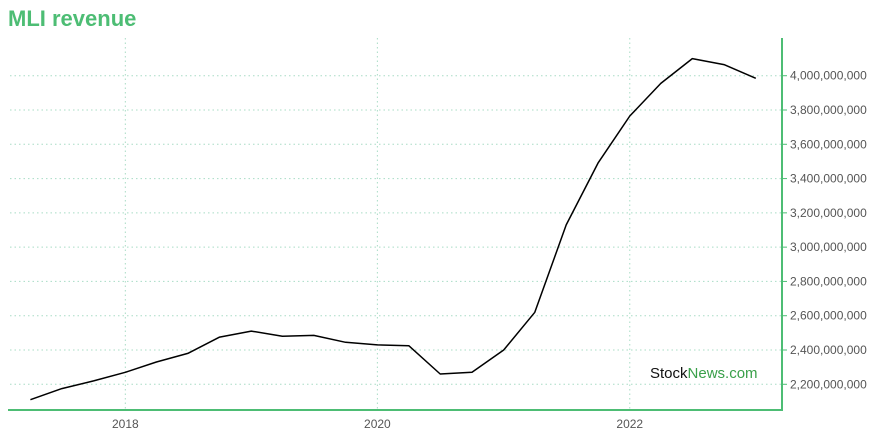 The width and height of the screenshot is (880, 440). What do you see at coordinates (828, 179) in the screenshot?
I see `y-tick-label: 3,400,000,000` at bounding box center [828, 179].